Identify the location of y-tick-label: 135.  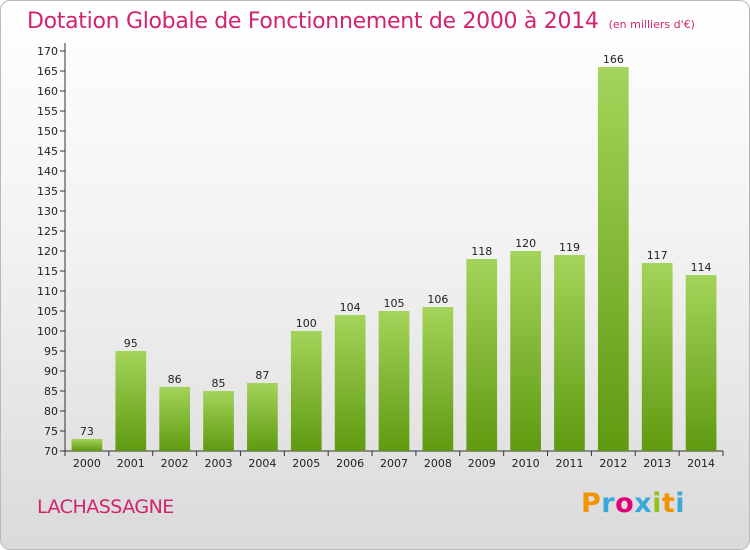
(47, 191).